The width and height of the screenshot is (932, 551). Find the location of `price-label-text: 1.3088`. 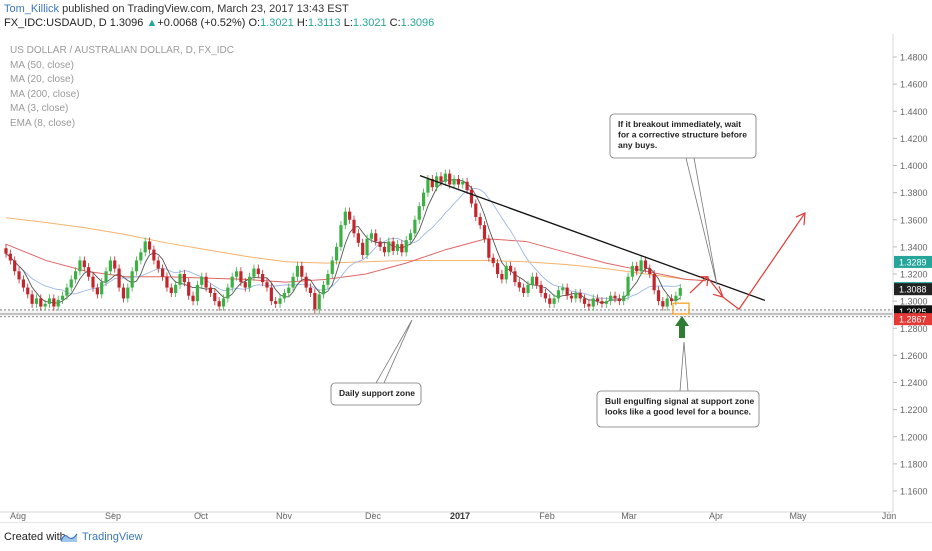

price-label-text: 1.3088 is located at coordinates (913, 290).